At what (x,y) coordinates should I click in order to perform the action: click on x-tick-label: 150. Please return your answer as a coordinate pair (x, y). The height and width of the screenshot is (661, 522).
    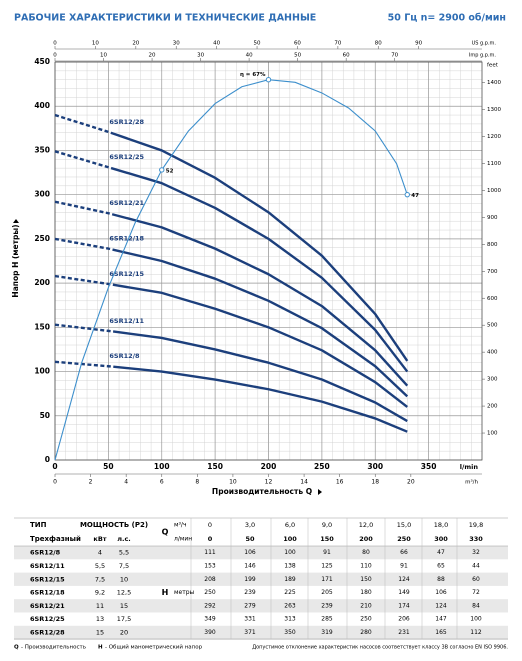
    Looking at the image, I should click on (215, 466).